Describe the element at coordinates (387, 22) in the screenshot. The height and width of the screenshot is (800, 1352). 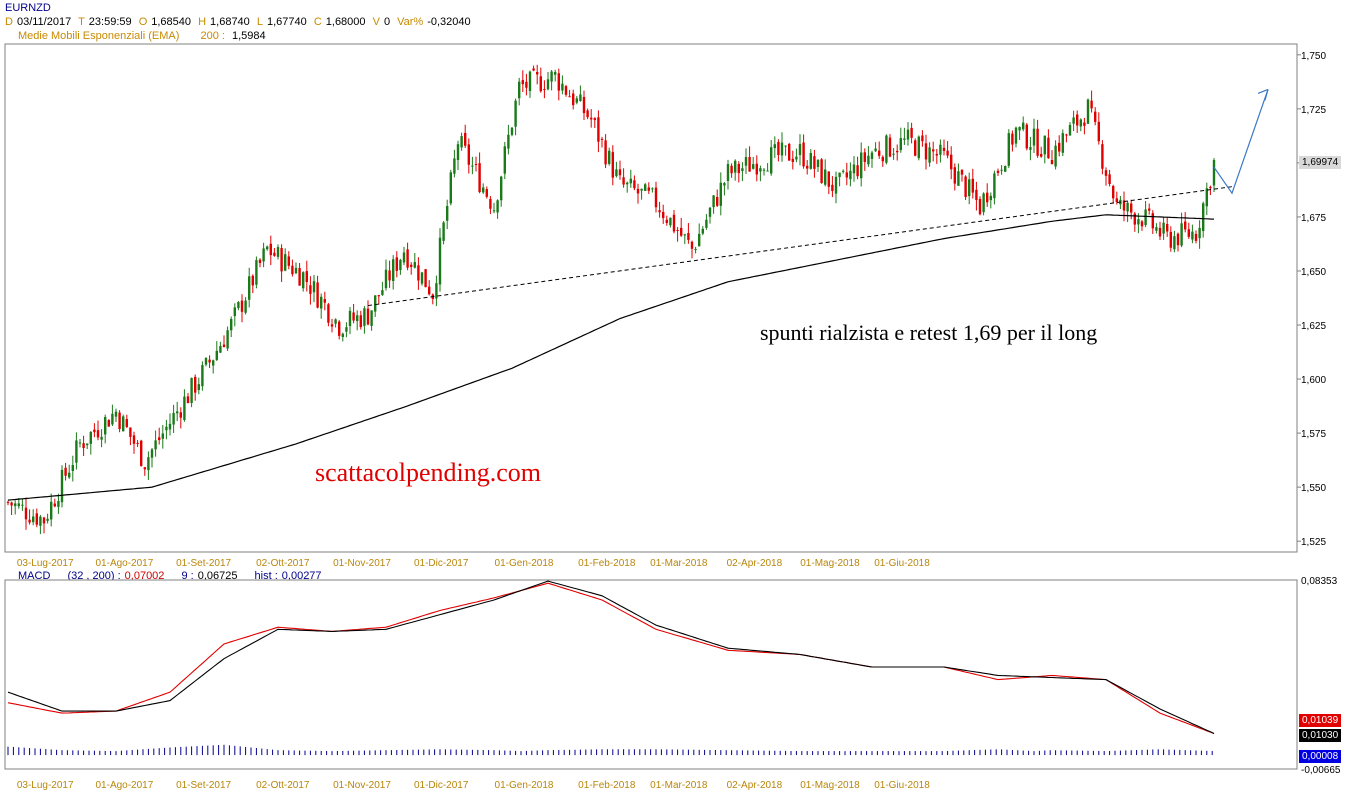
I see `volume-value: 0` at that location.